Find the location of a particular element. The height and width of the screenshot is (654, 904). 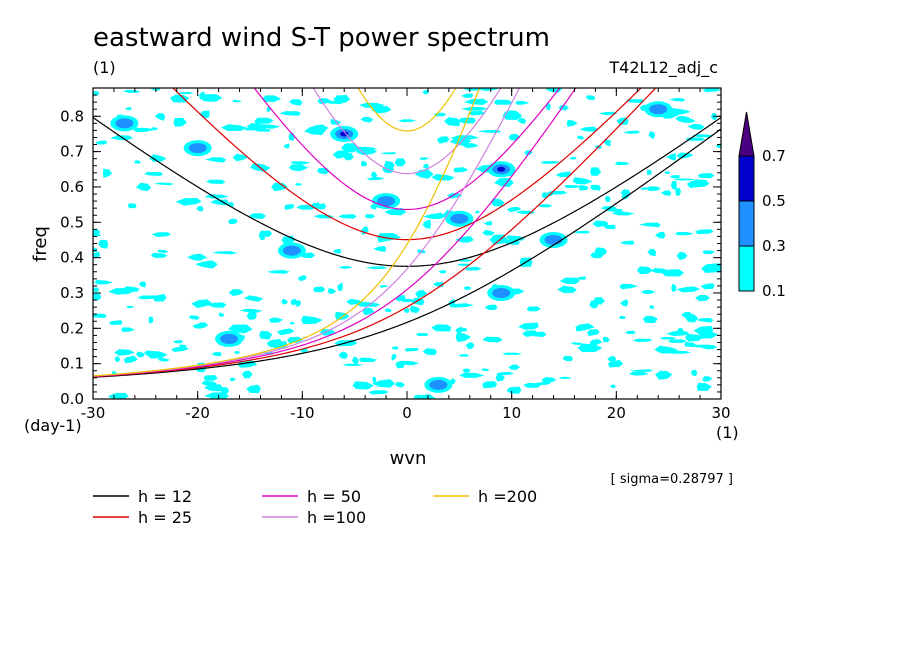

x-tick-label: -20 is located at coordinates (197, 413).